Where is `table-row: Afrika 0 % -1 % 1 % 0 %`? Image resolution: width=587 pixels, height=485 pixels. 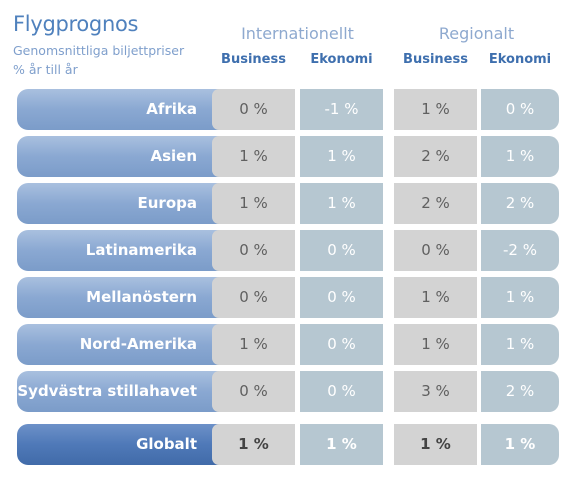 table-row: Afrika 0 % -1 % 1 % 0 % is located at coordinates (293, 109).